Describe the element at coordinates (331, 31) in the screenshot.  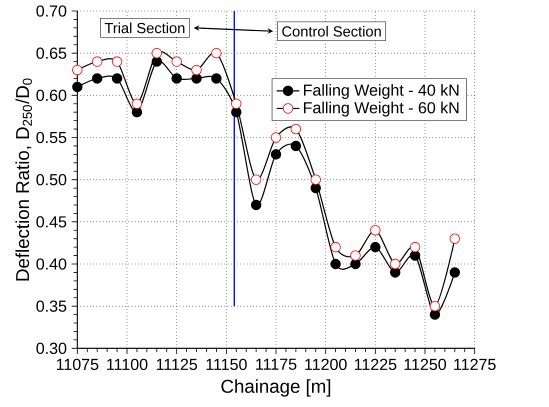
I see `annotation: Control Section` at that location.